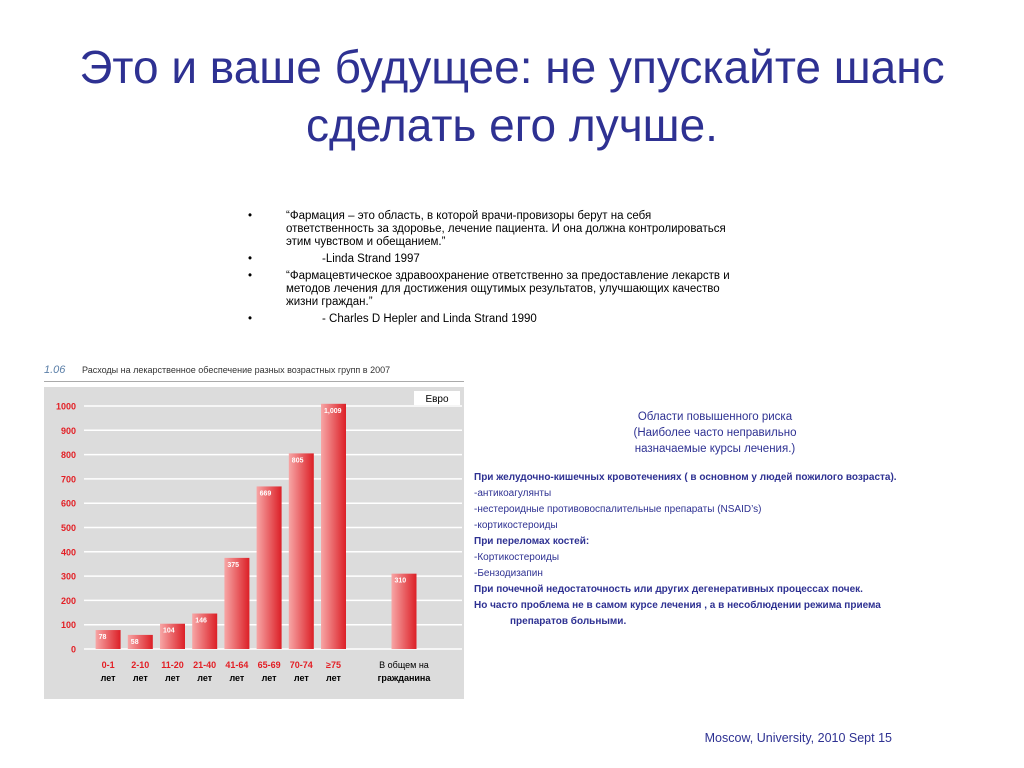 Image resolution: width=1024 pixels, height=768 pixels. What do you see at coordinates (172, 665) in the screenshot?
I see `x-tick-label: 11-20` at bounding box center [172, 665].